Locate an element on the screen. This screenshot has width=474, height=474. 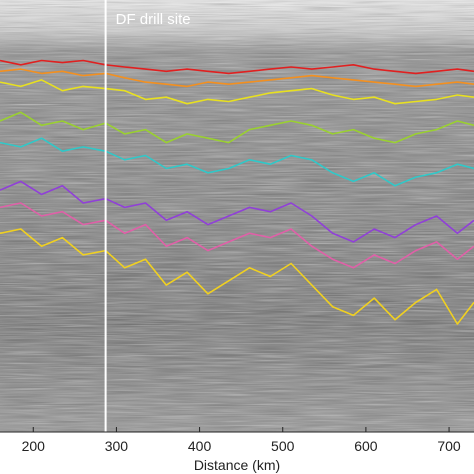
x-axis: 200 300 400 500 600 700 Distance (km) is located at coordinates (237, 450).